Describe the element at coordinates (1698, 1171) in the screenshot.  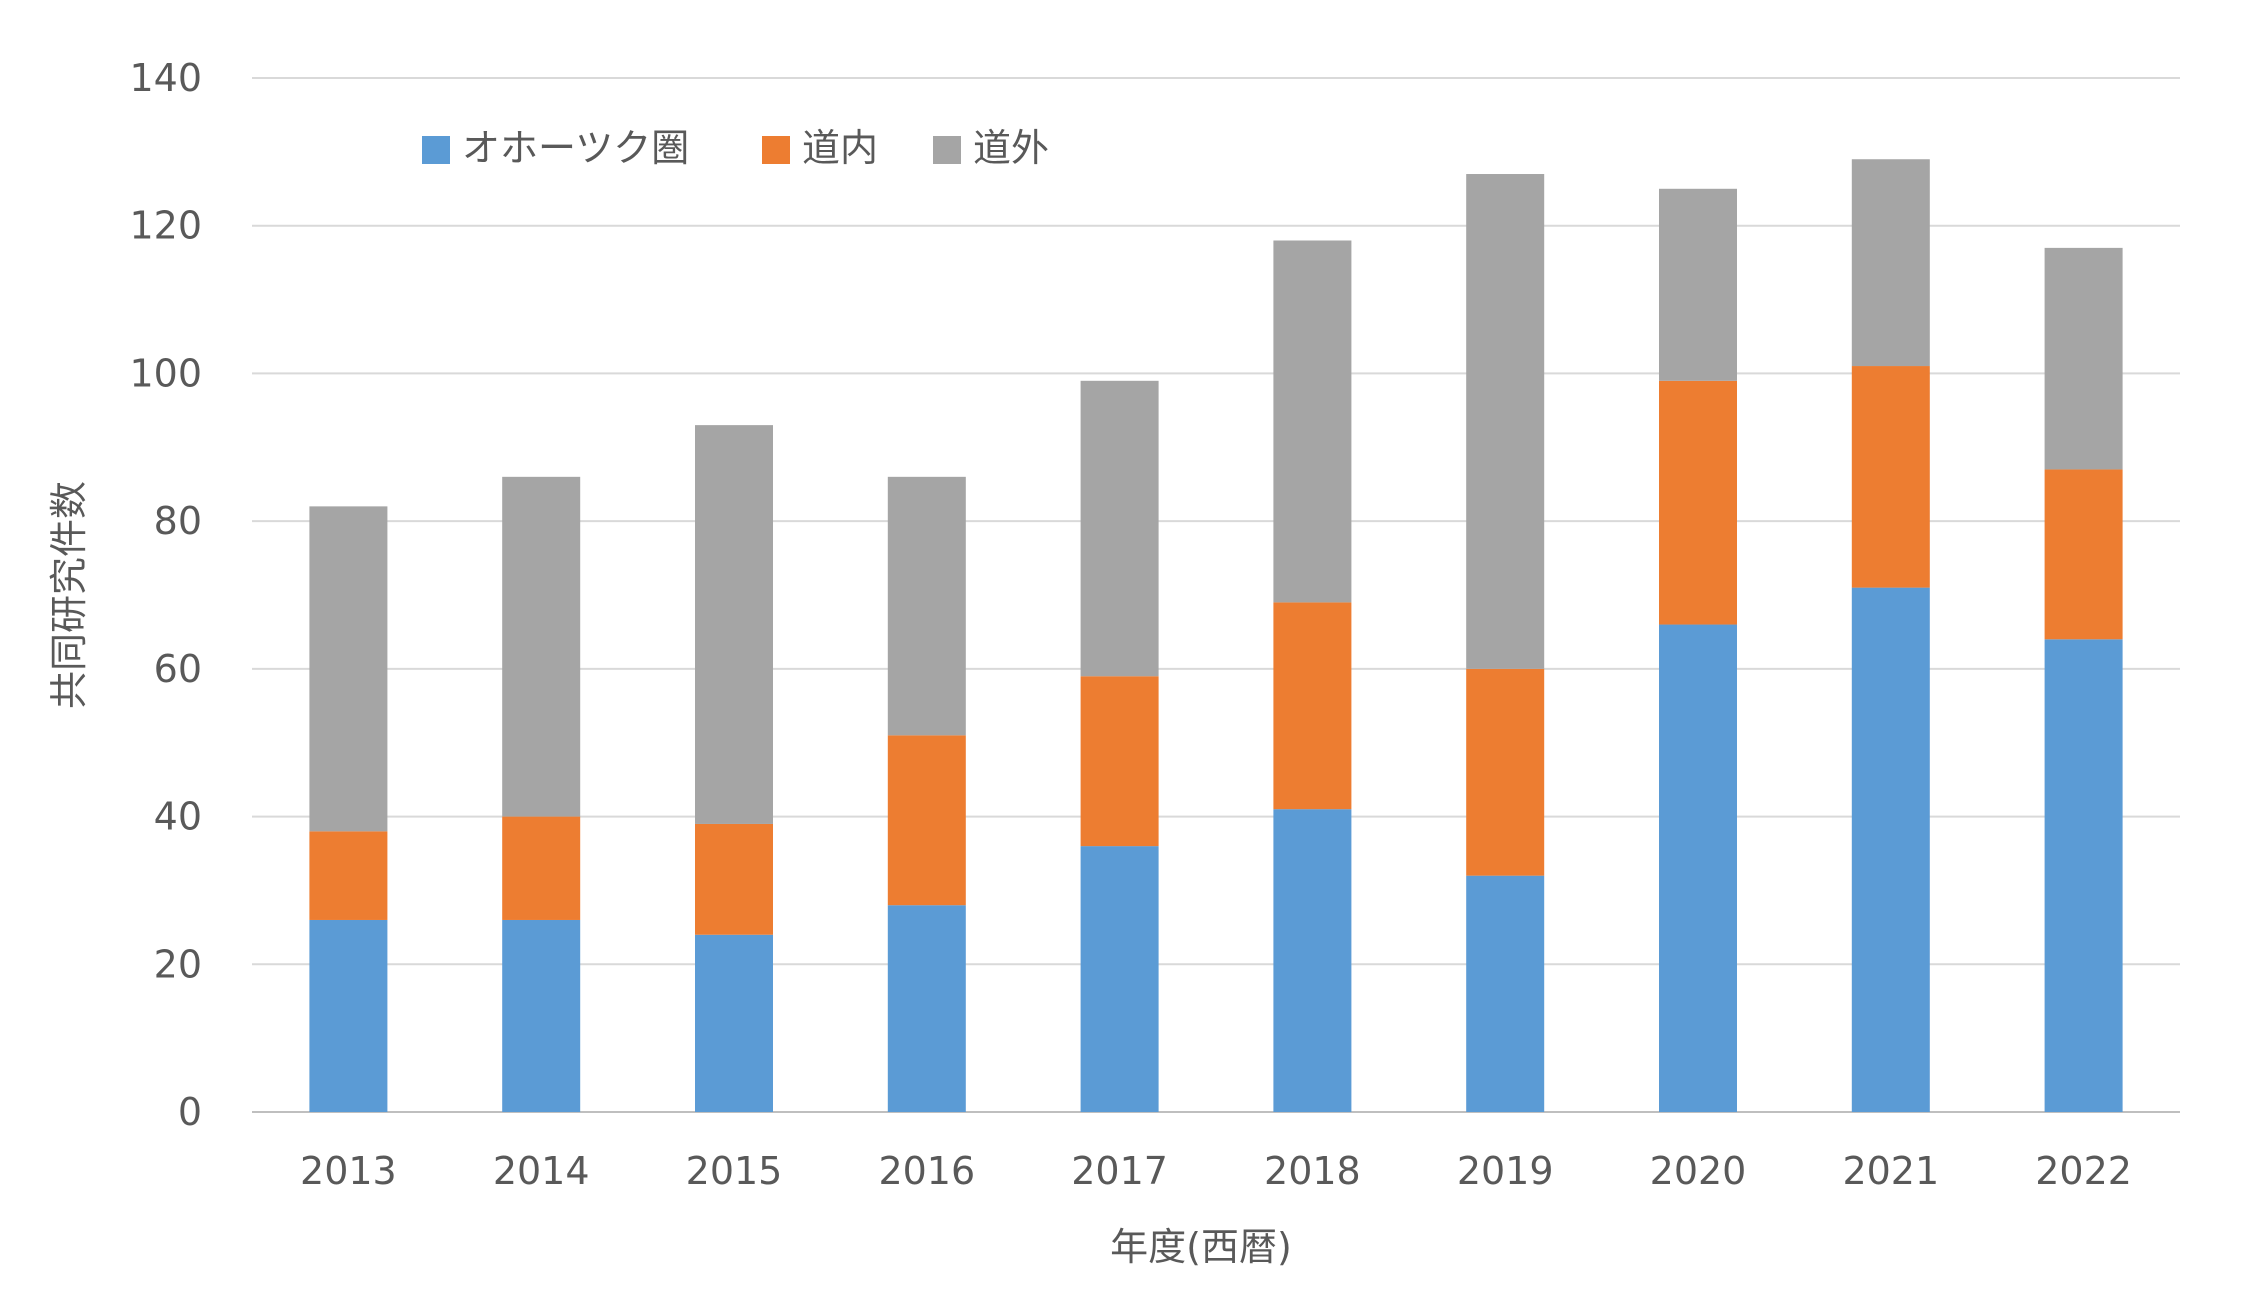
I see `x-tick-label: 2020` at that location.